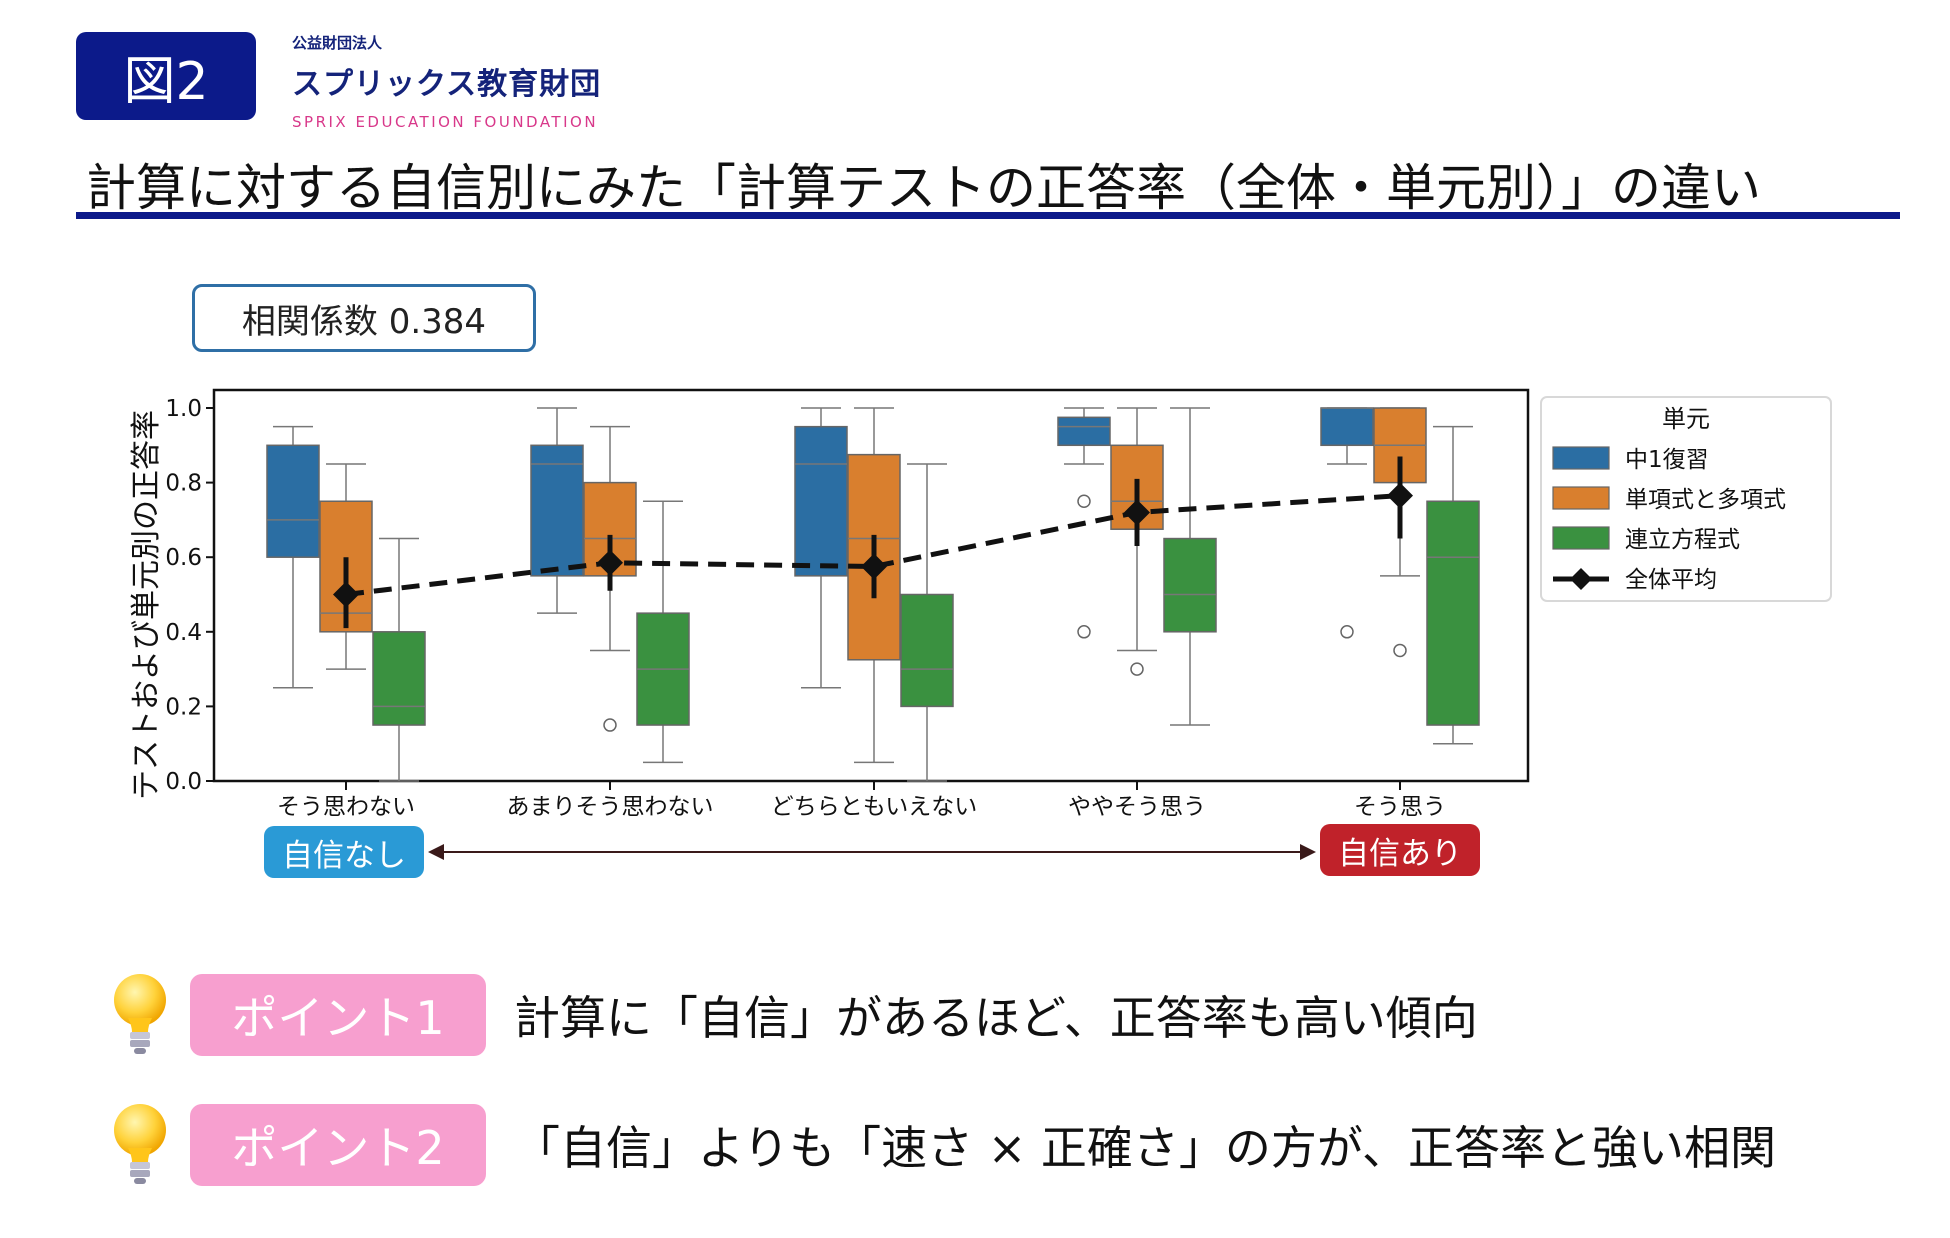 This screenshot has height=1238, width=1950. Describe the element at coordinates (610, 807) in the screenshot. I see `x-tick-label: あまりそう思わない` at that location.